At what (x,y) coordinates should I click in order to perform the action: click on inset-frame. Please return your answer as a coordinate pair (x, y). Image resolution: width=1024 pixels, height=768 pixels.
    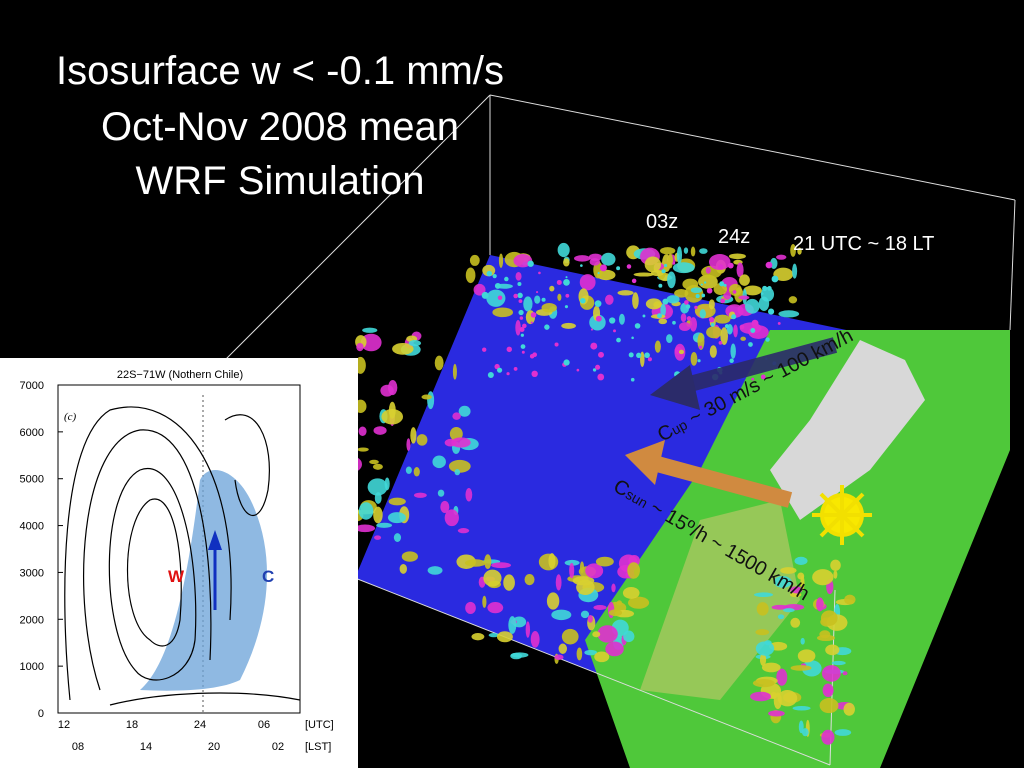
    Looking at the image, I should click on (179, 549).